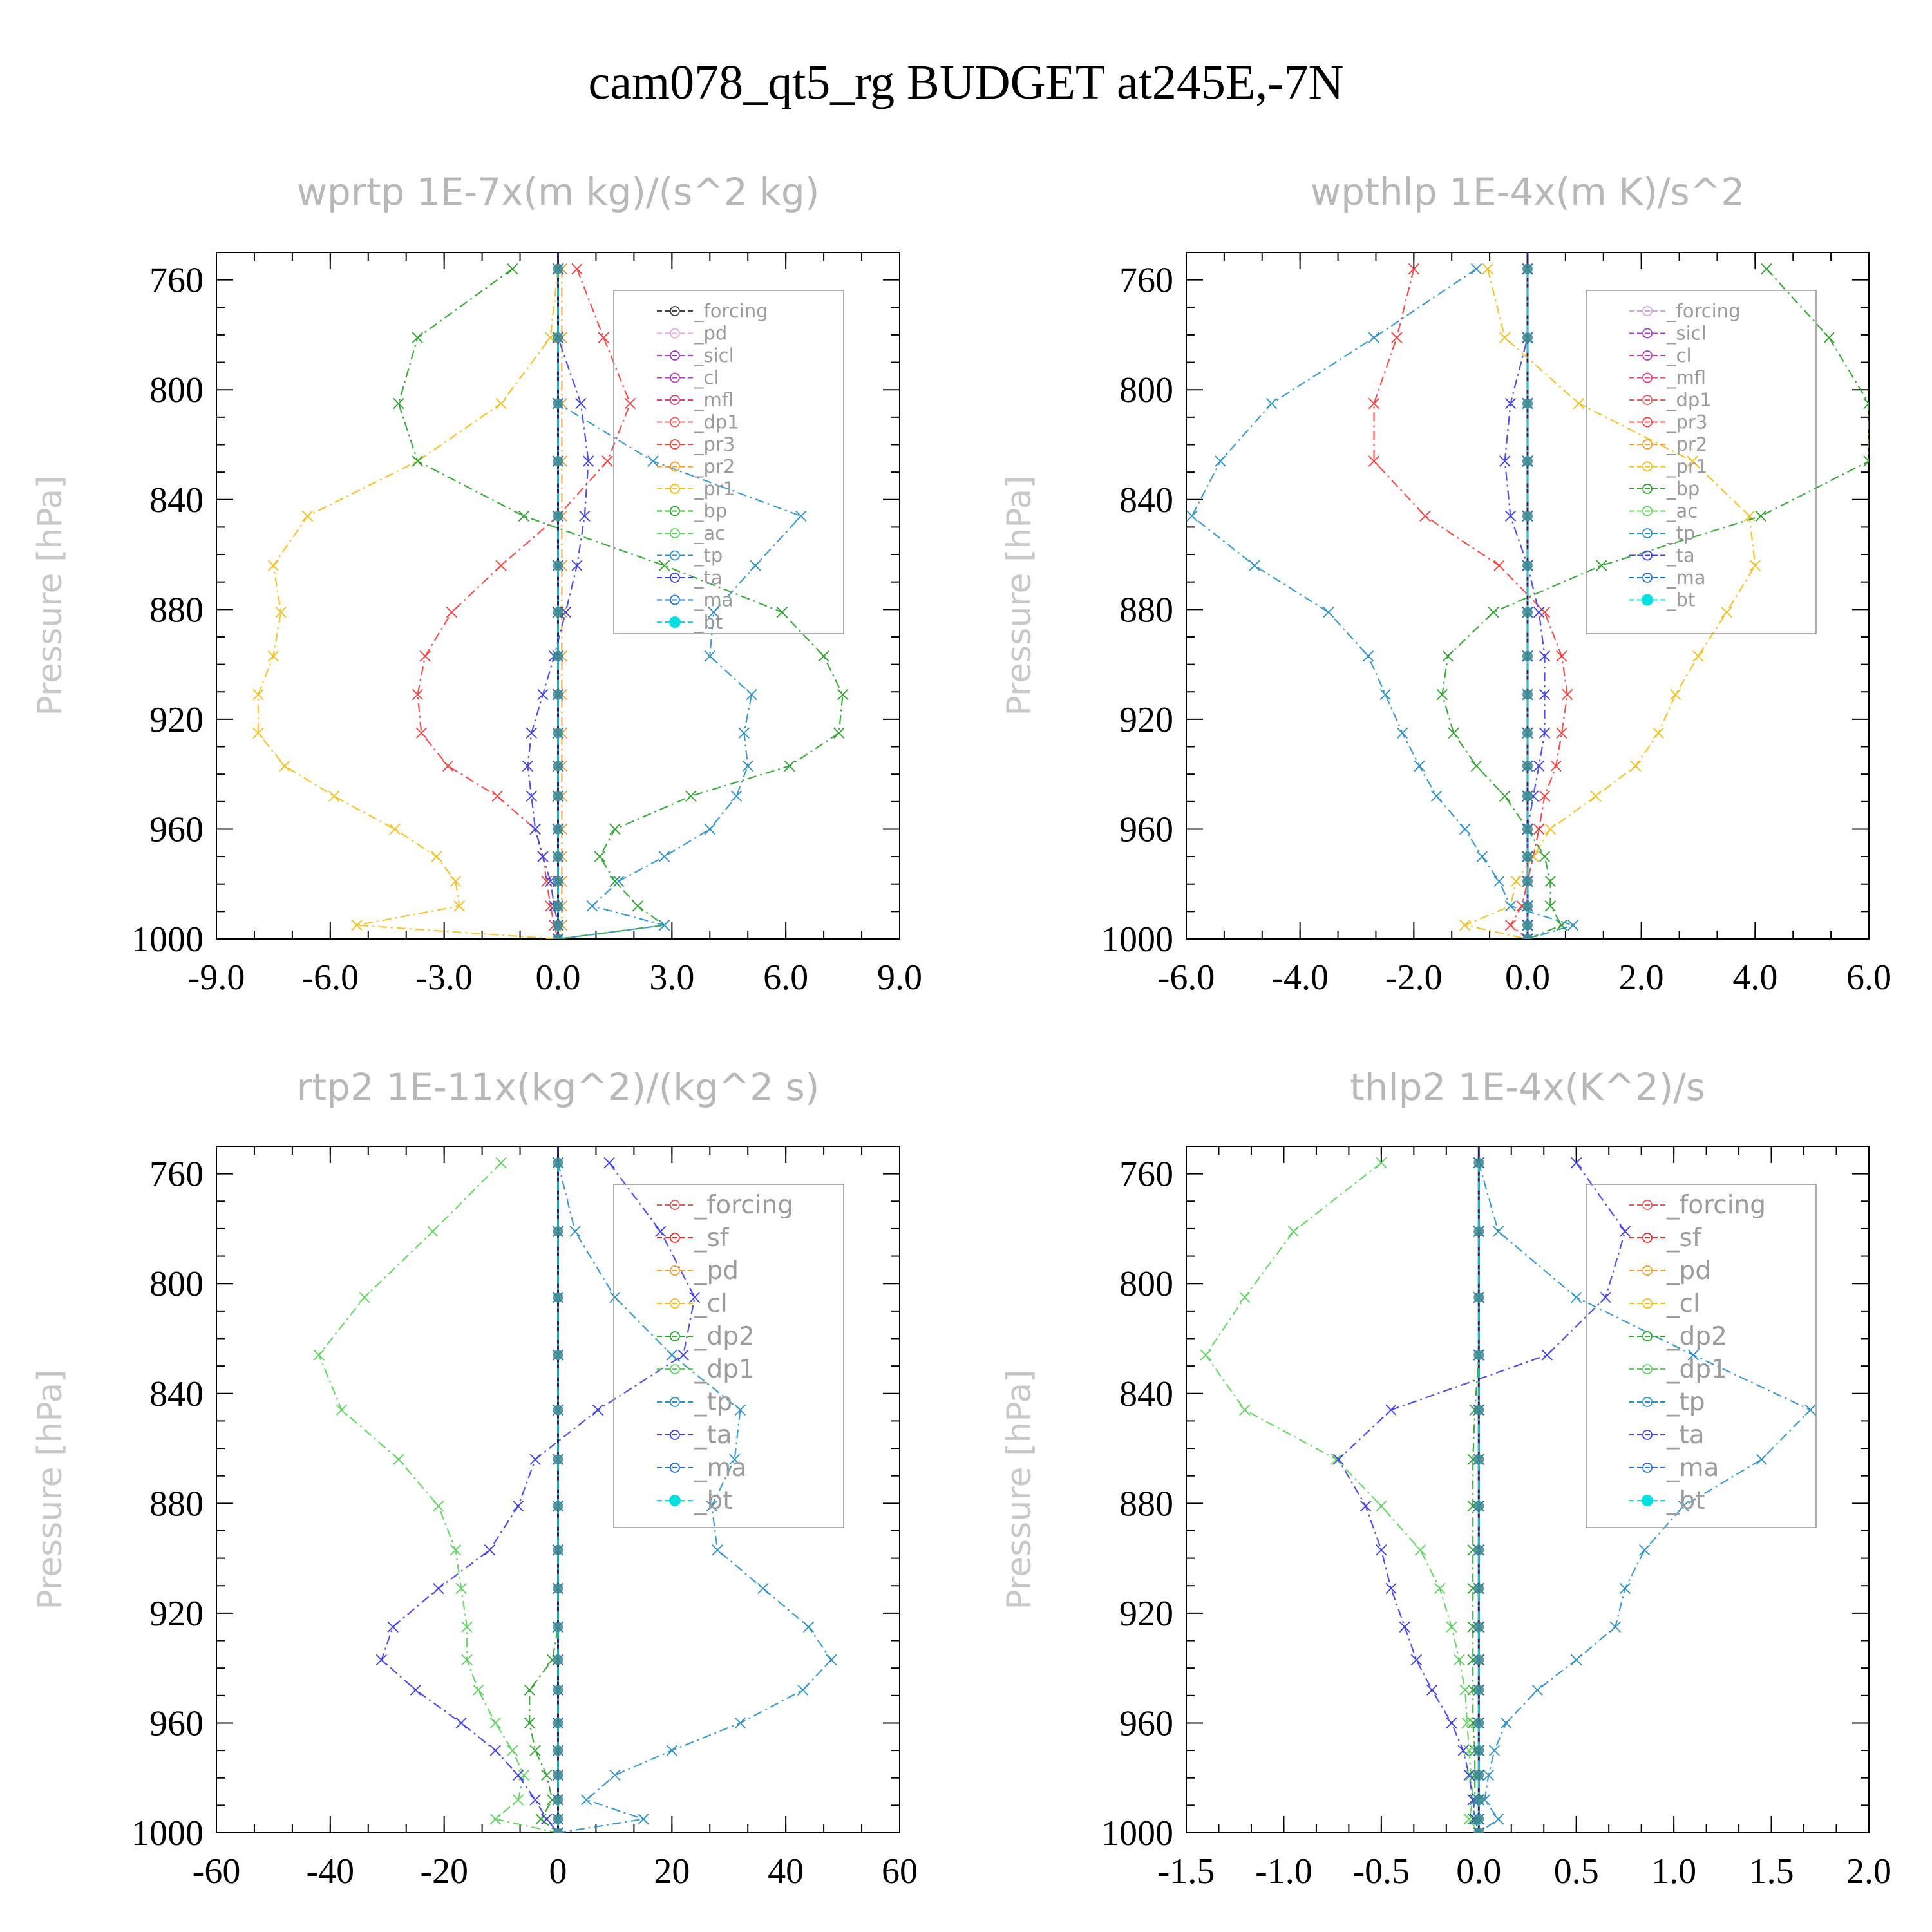 Image resolution: width=1932 pixels, height=1932 pixels. What do you see at coordinates (1686, 422) in the screenshot?
I see `legend-label: _pr3` at bounding box center [1686, 422].